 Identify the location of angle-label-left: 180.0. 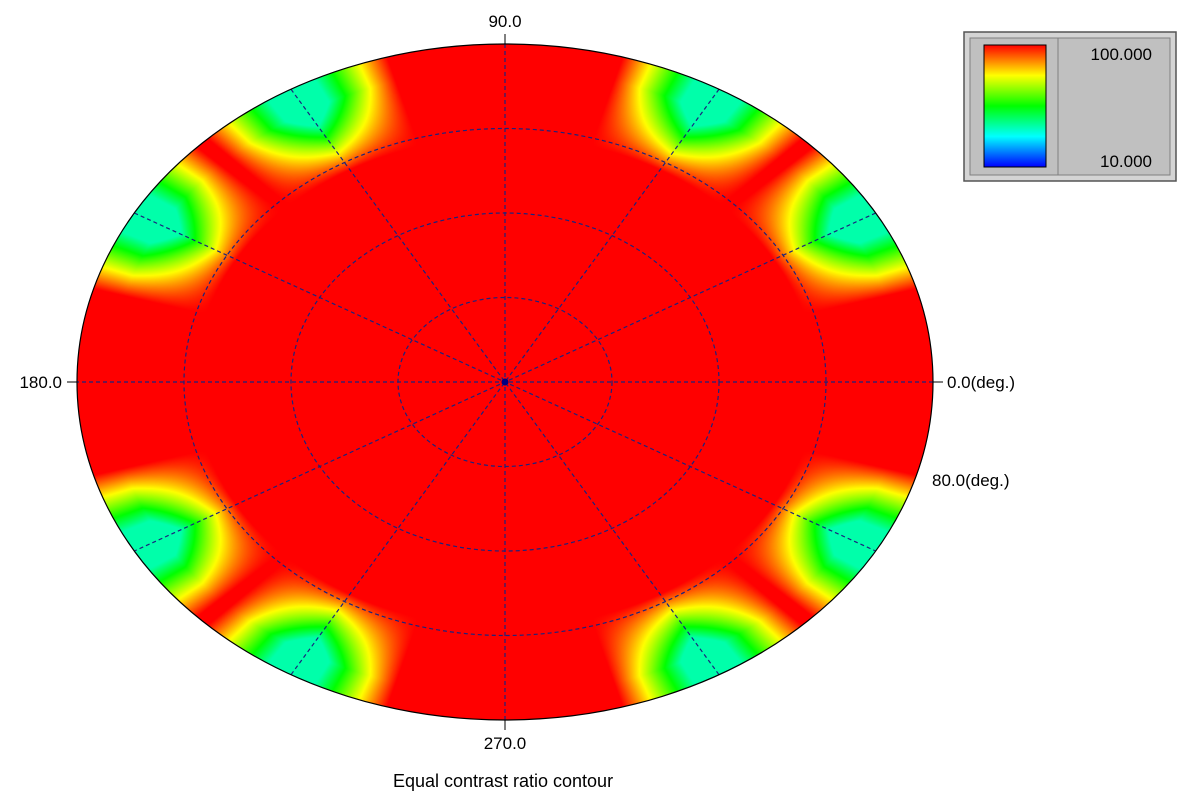
(40, 382).